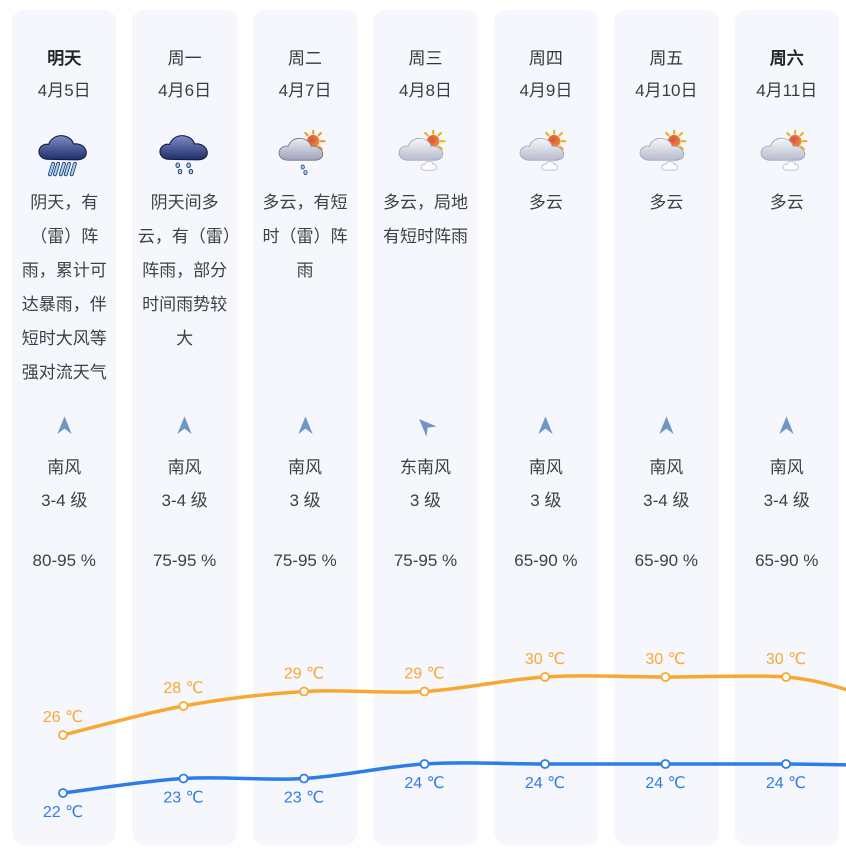  What do you see at coordinates (64, 560) in the screenshot?
I see `humidity-range: 80-95 %` at bounding box center [64, 560].